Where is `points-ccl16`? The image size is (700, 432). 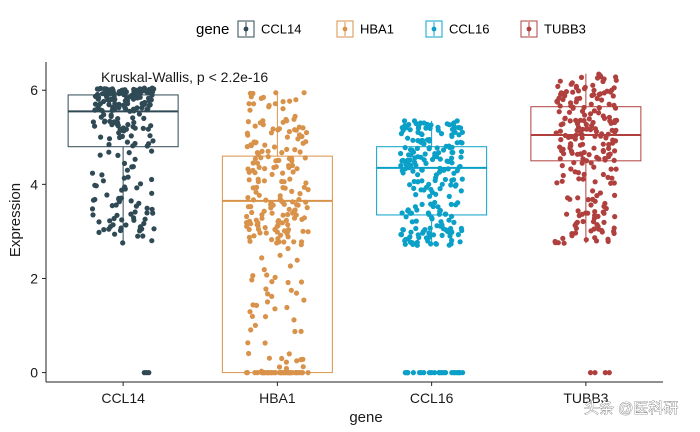 points-ccl16 is located at coordinates (432, 247).